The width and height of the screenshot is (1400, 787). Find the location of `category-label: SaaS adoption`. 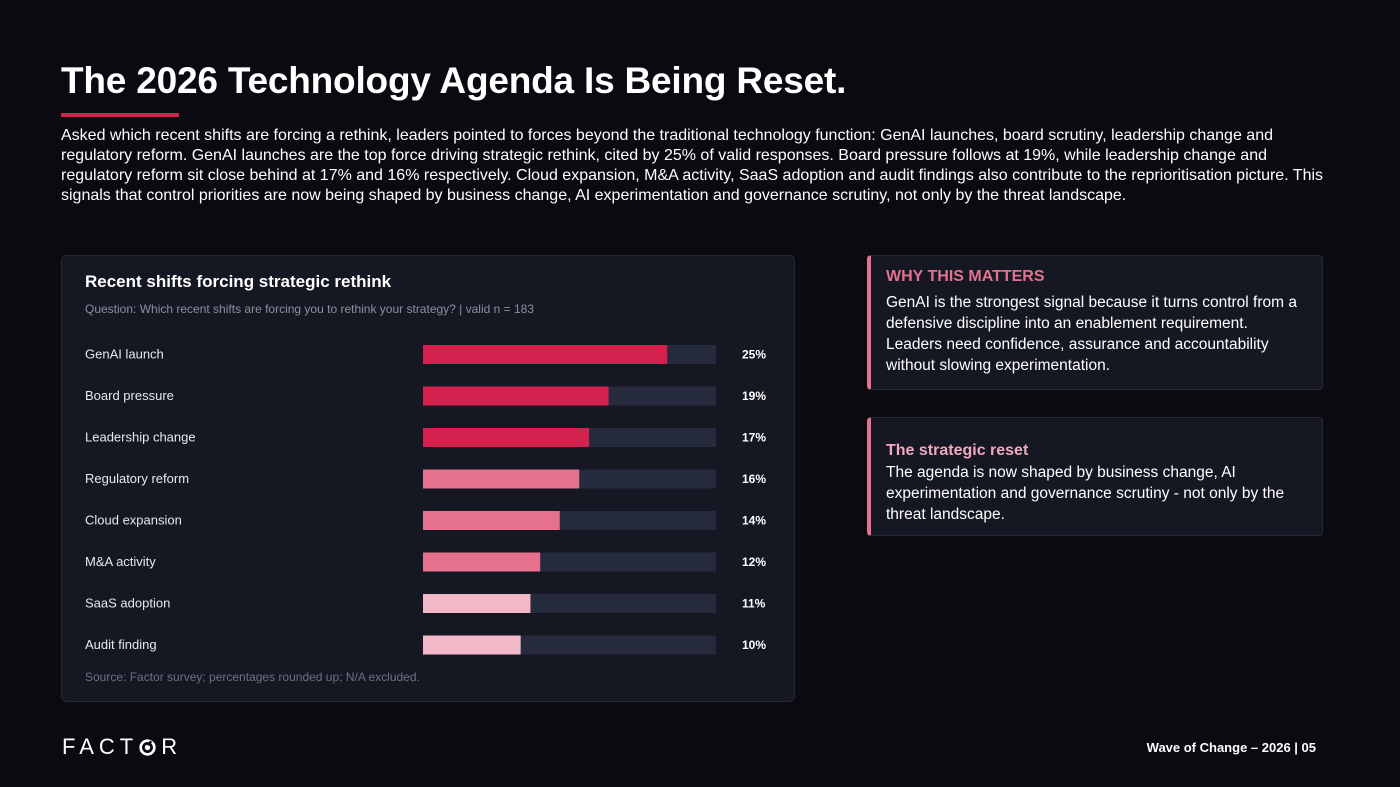

category-label: SaaS adoption is located at coordinates (127, 603).